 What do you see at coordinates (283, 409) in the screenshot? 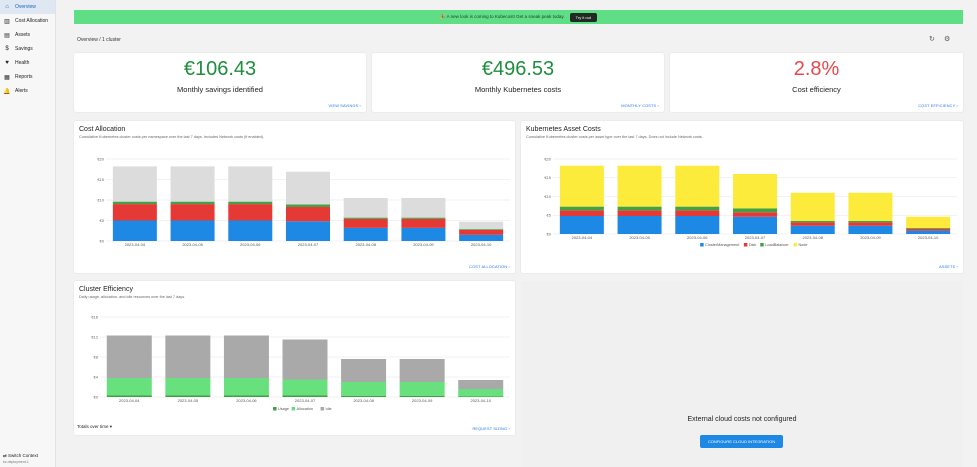
I see `legend-label: Usage` at bounding box center [283, 409].